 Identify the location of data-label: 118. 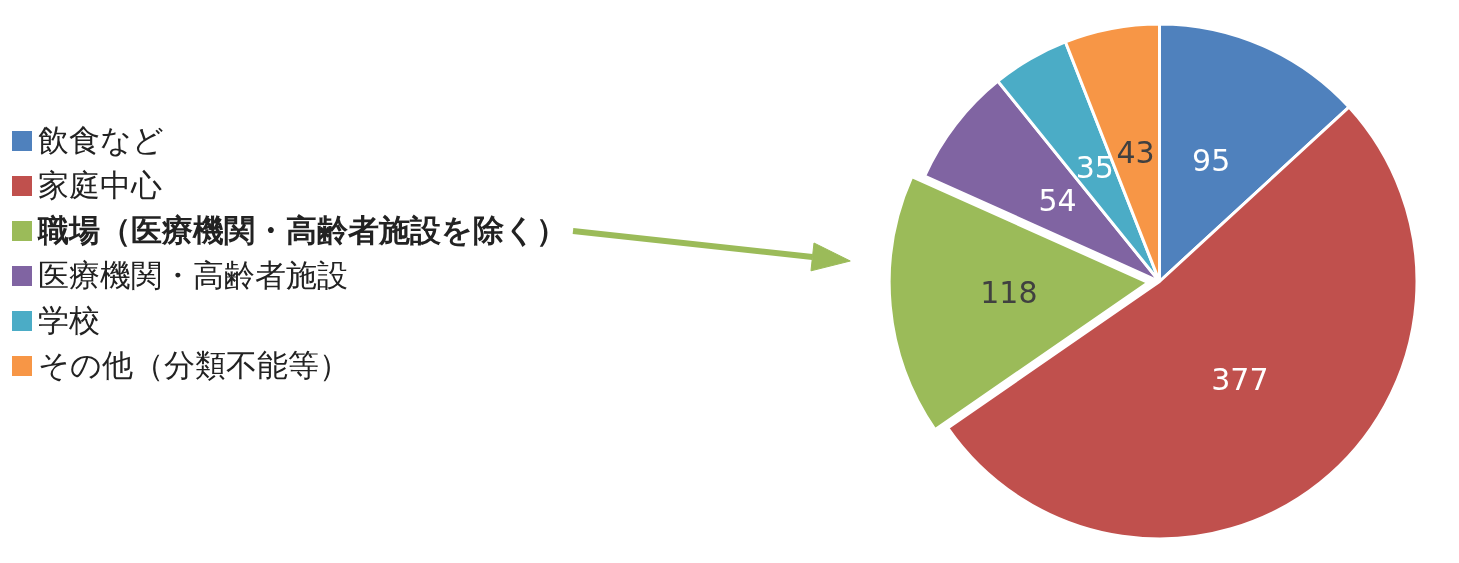
(1009, 293).